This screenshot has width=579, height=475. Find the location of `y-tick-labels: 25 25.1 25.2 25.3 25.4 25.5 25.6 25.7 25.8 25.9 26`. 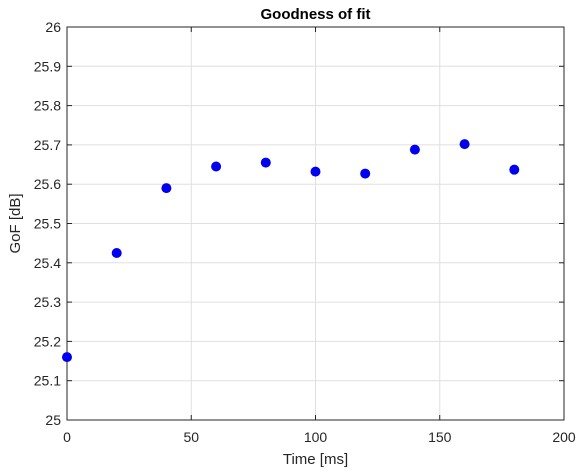

y-tick-labels: 25 25.1 25.2 25.3 25.4 25.5 25.6 25.7 25.8 25.9 26 is located at coordinates (47, 223).